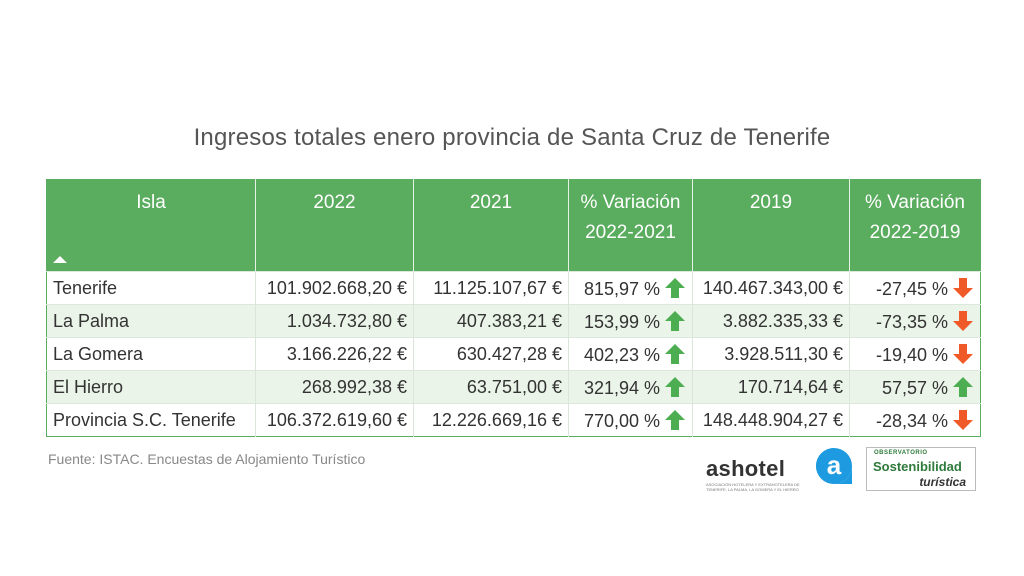 This screenshot has height=576, width=1024. Describe the element at coordinates (901, 453) in the screenshot. I see `observatorio-label: OBSERVATORIO` at that location.